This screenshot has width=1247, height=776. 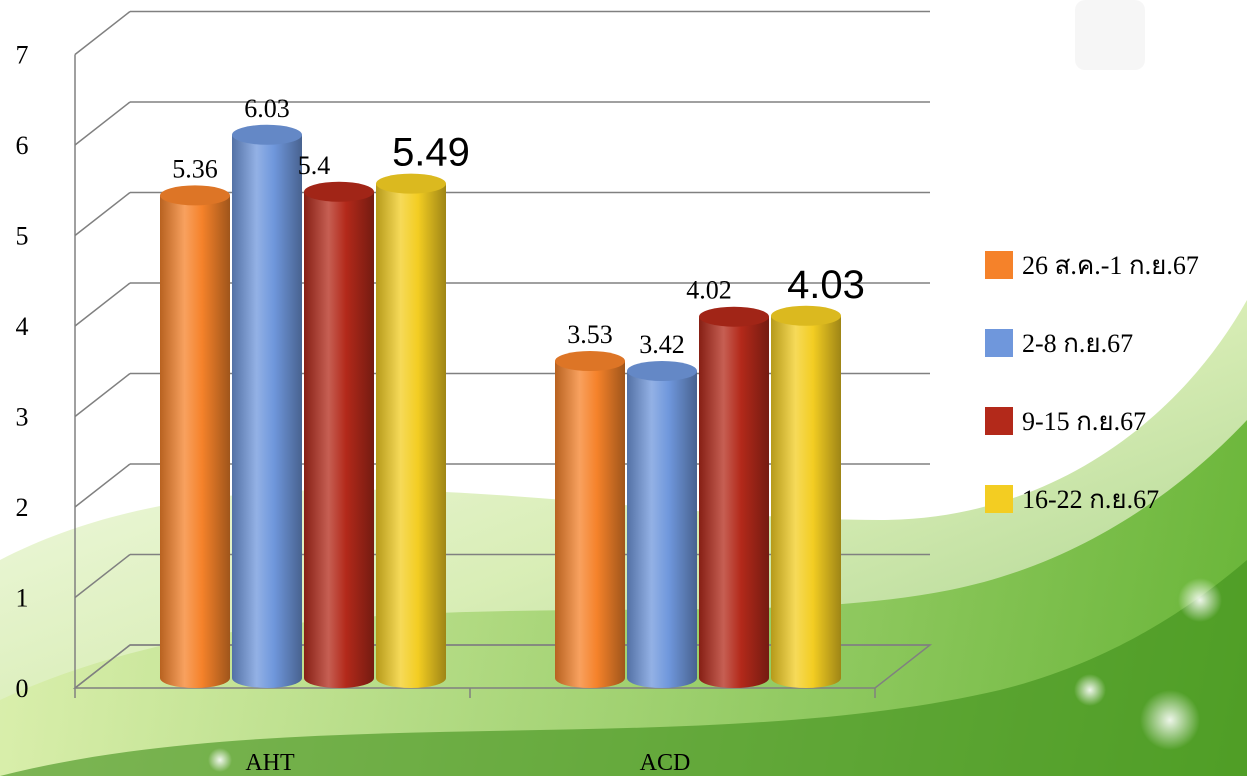 I want to click on x-category-label: AHT, so click(x=270, y=763).